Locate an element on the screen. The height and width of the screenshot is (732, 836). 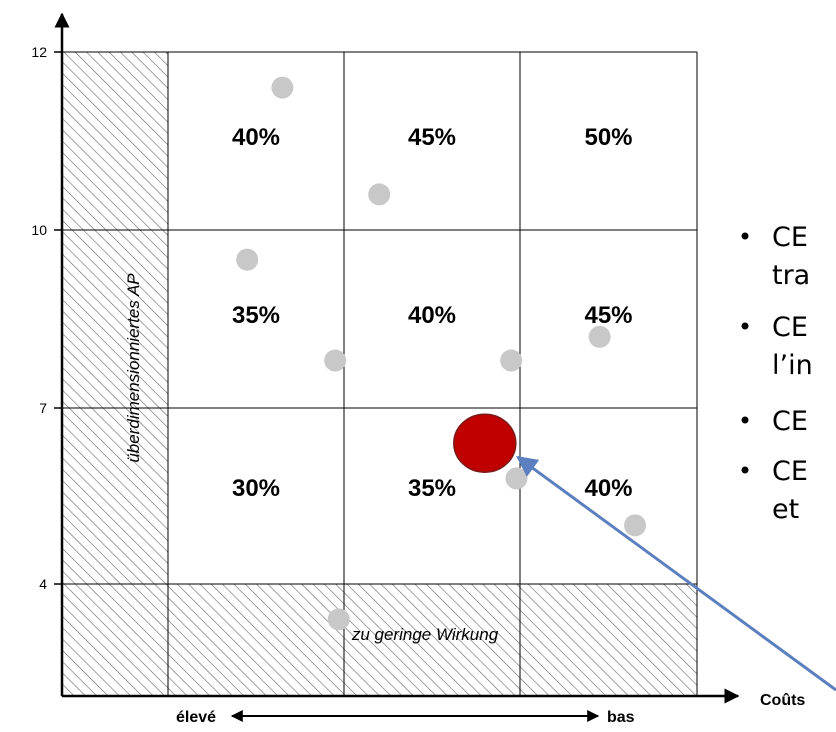
zone-left-label: überdimensionniertes AP is located at coordinates (133, 368).